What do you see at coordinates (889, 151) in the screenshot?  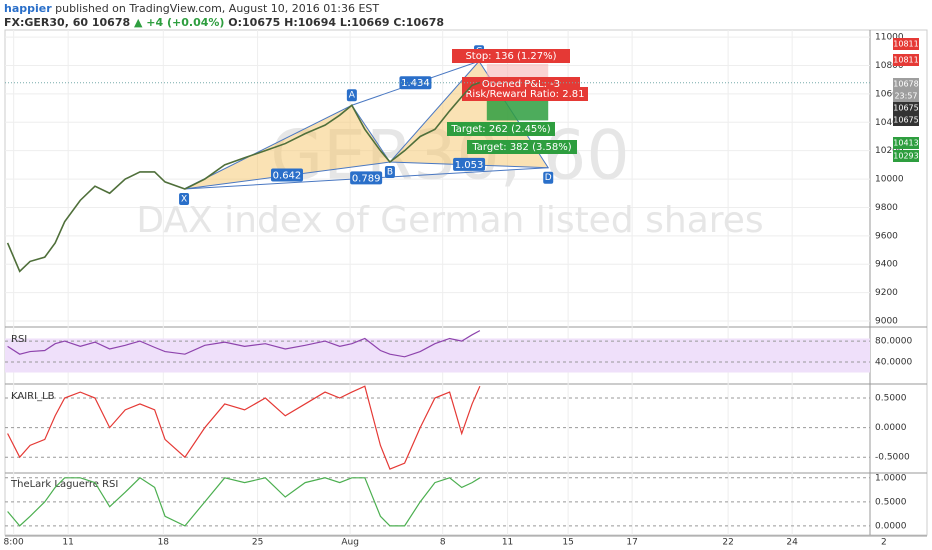 I see `y-tick-label: 10200` at bounding box center [889, 151].